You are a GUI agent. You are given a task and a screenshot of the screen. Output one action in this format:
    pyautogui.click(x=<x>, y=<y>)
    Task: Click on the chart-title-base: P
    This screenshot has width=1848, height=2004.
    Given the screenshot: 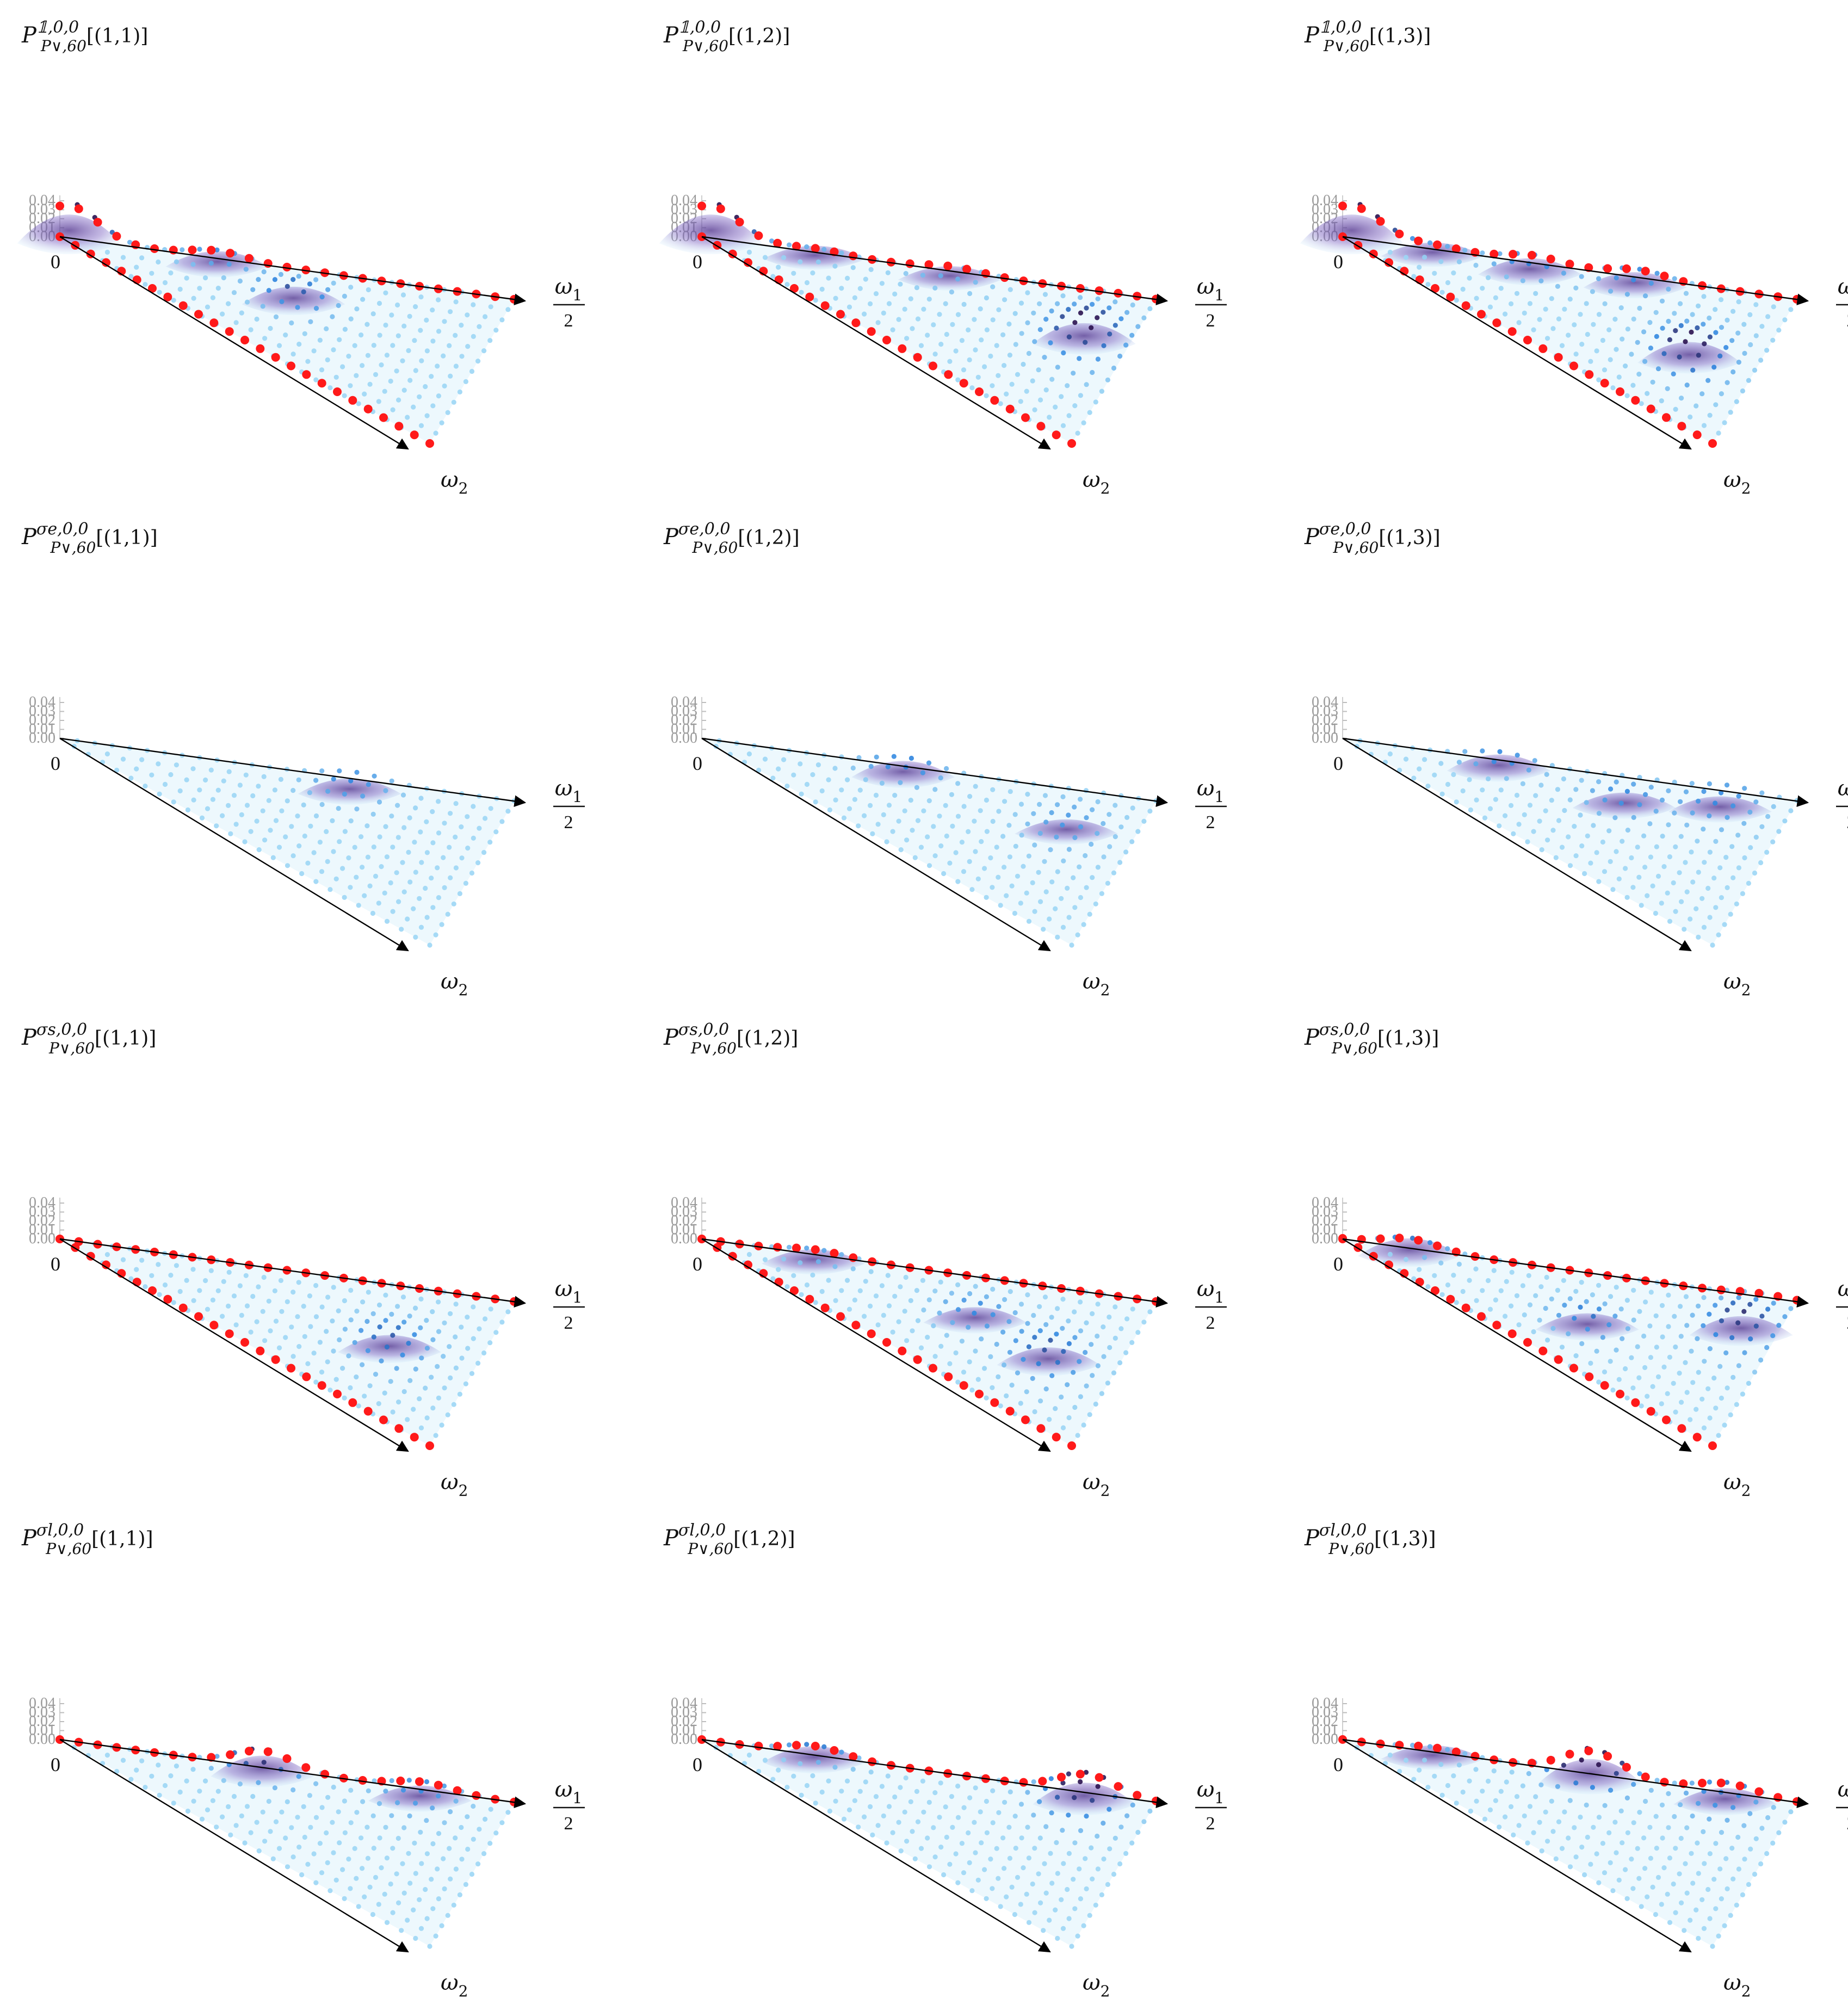 What is the action you would take?
    pyautogui.click(x=1312, y=1038)
    